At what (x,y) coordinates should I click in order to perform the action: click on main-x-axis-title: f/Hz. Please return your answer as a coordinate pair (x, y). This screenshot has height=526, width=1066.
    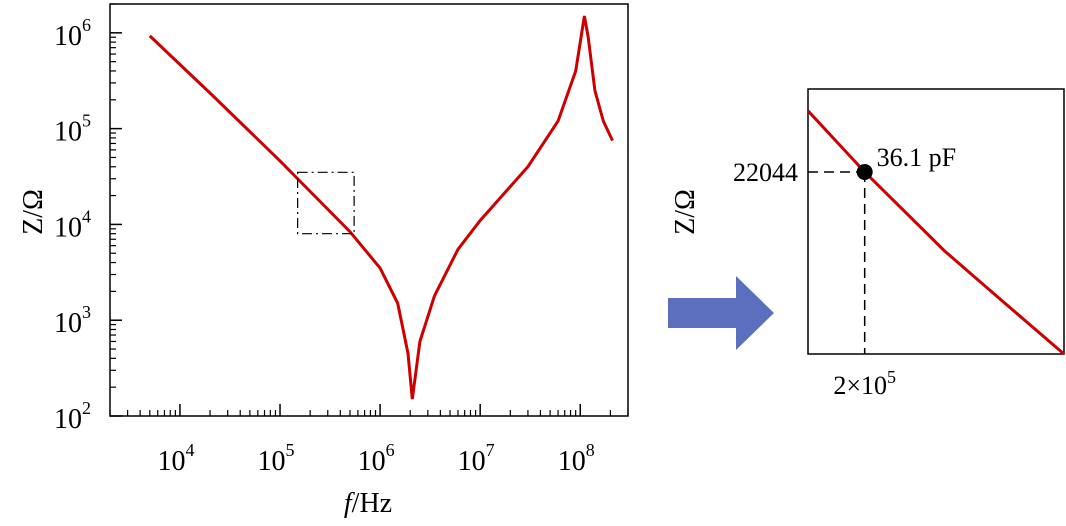
    Looking at the image, I should click on (368, 503).